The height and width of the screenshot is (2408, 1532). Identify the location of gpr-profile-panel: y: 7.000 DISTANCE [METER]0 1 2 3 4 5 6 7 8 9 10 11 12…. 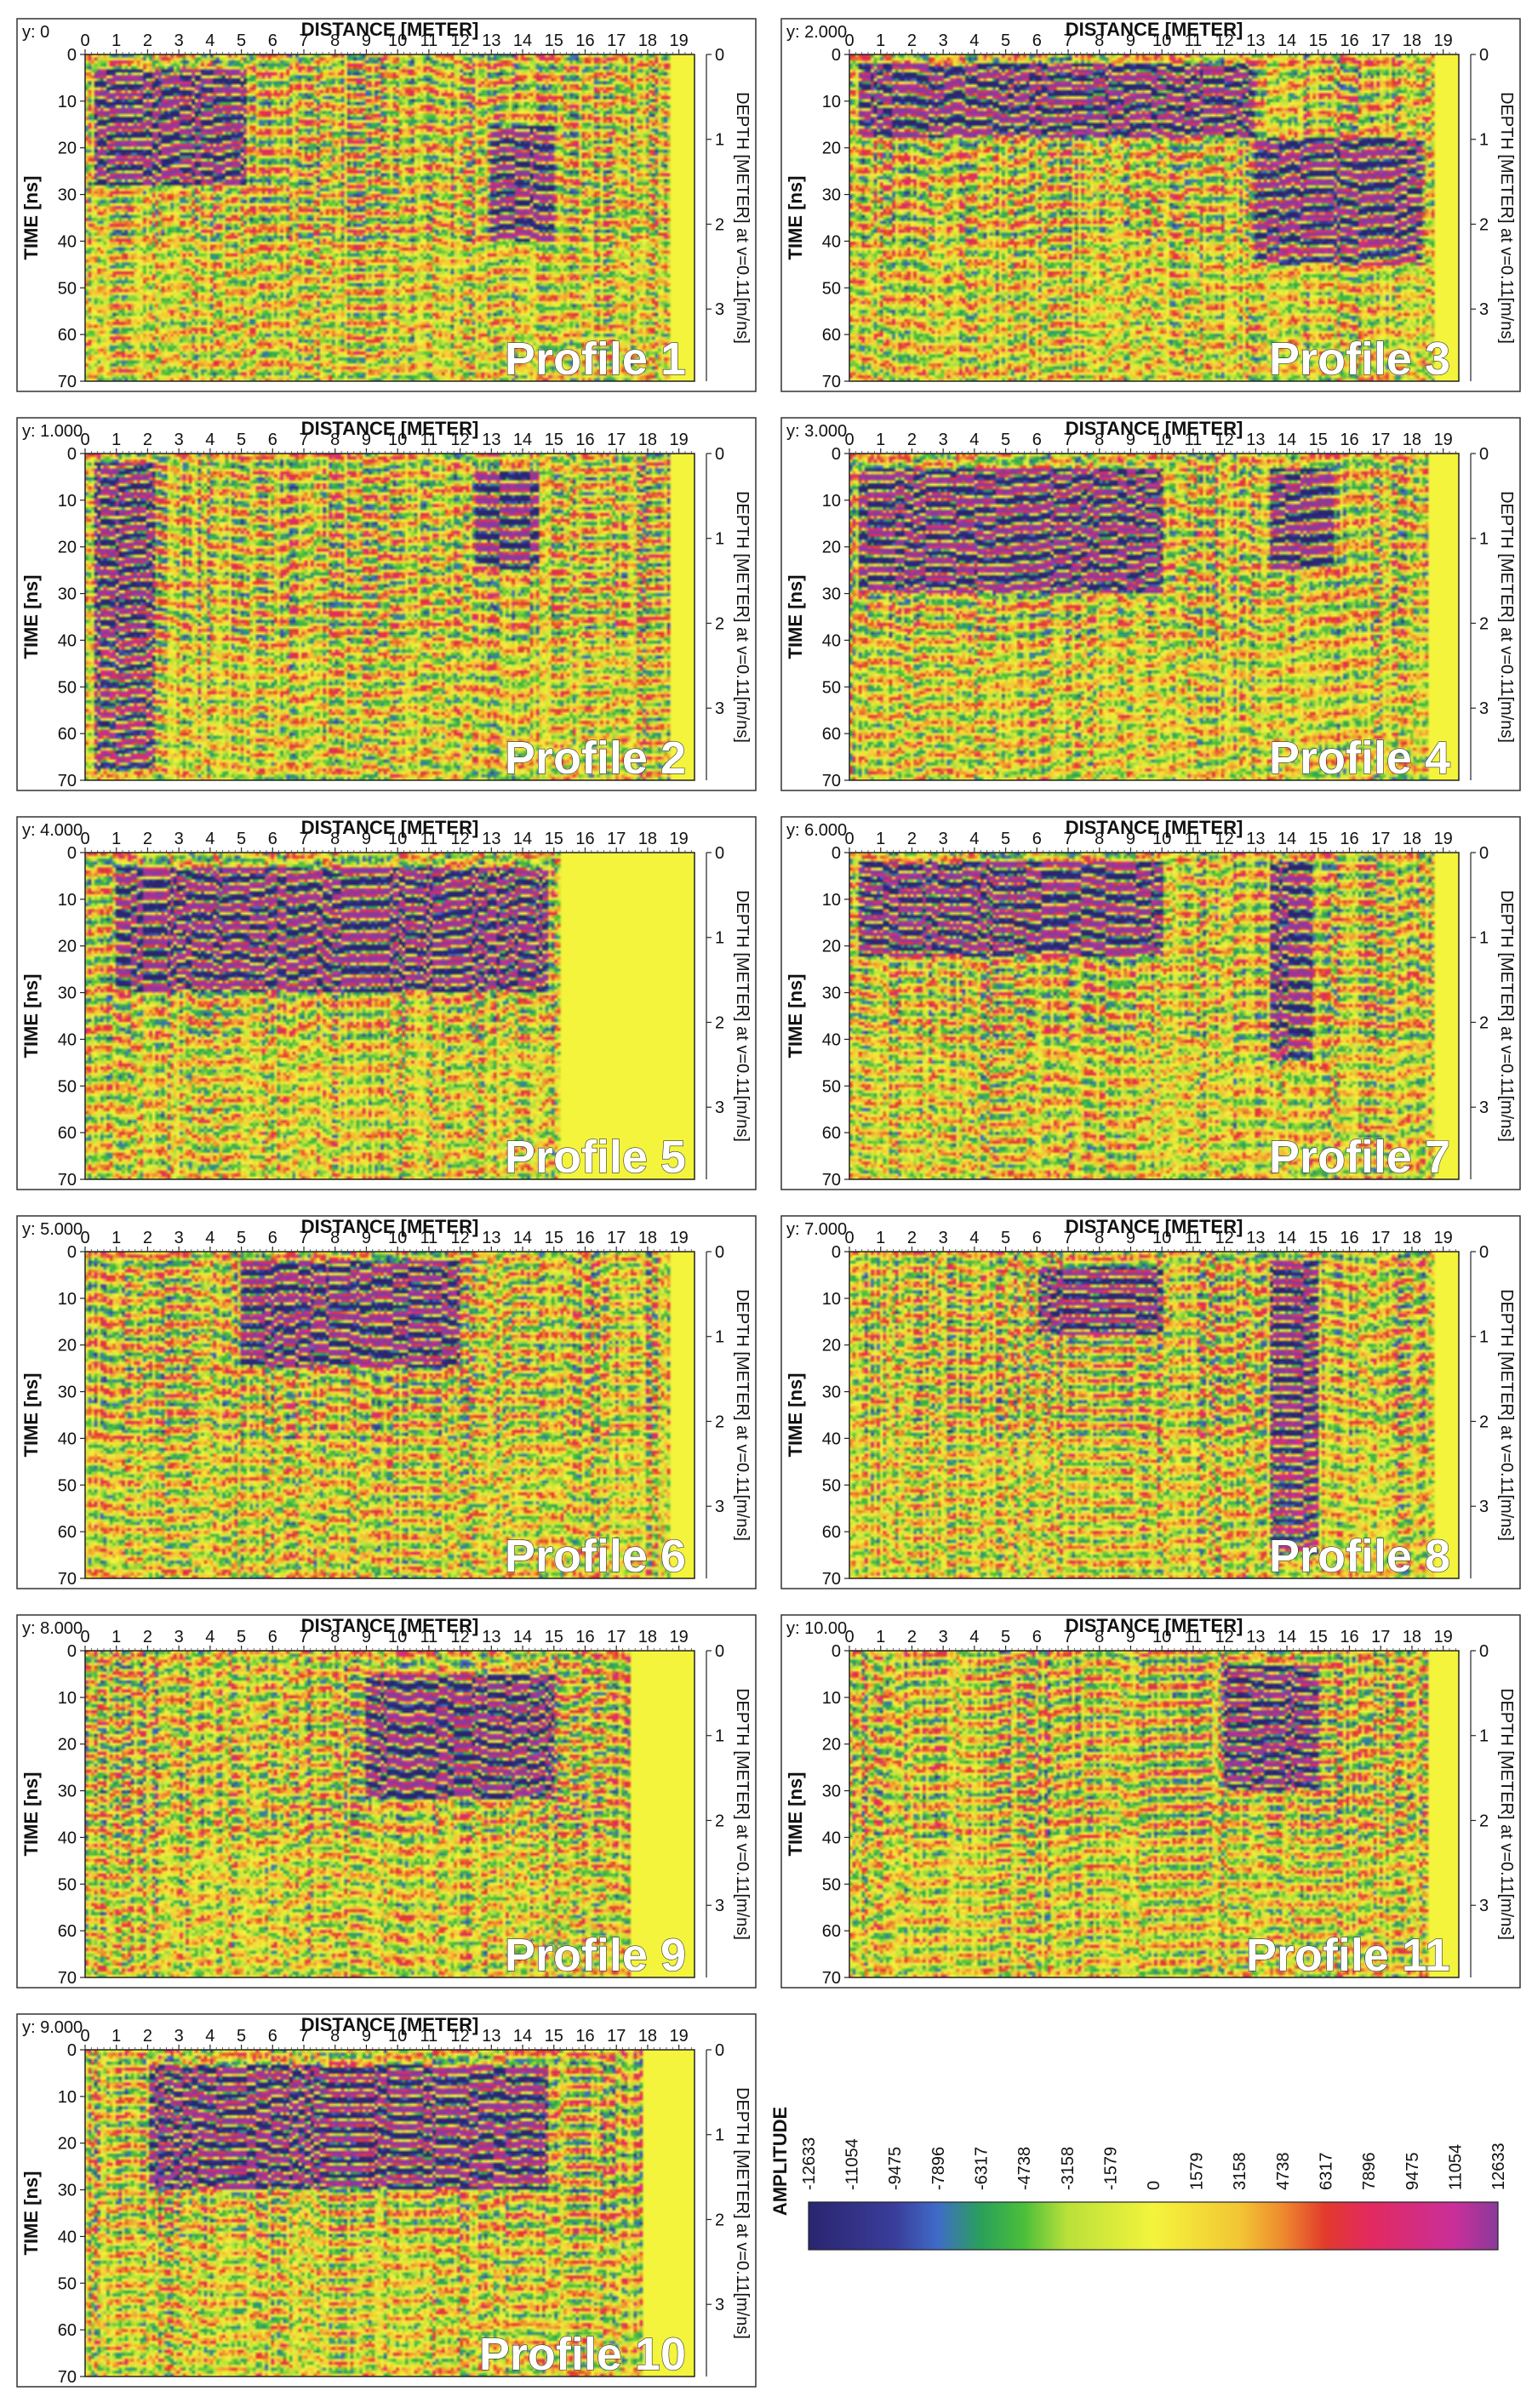
(1150, 1402).